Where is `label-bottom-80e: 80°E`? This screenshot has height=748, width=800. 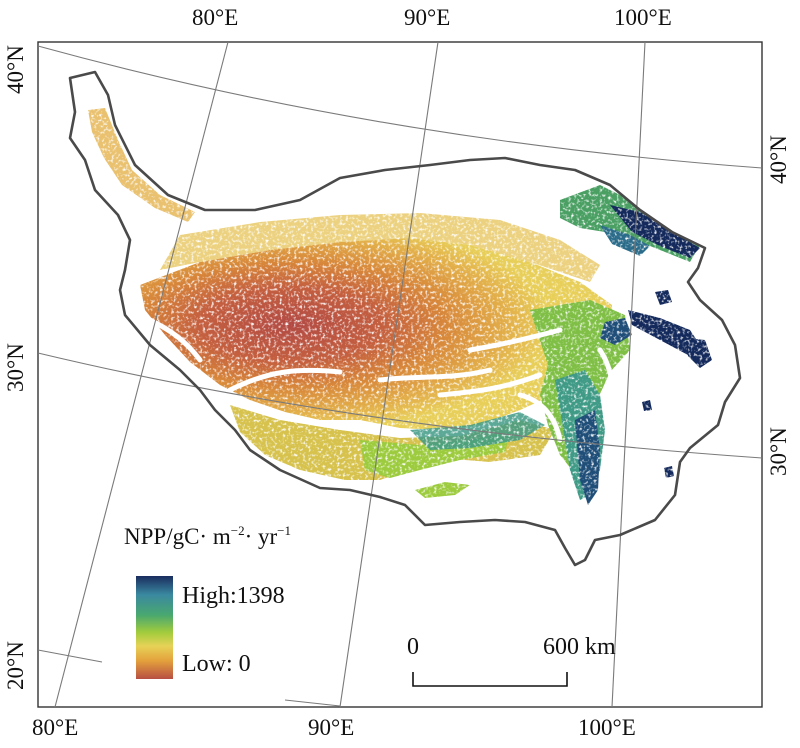
label-bottom-80e: 80°E is located at coordinates (55, 727).